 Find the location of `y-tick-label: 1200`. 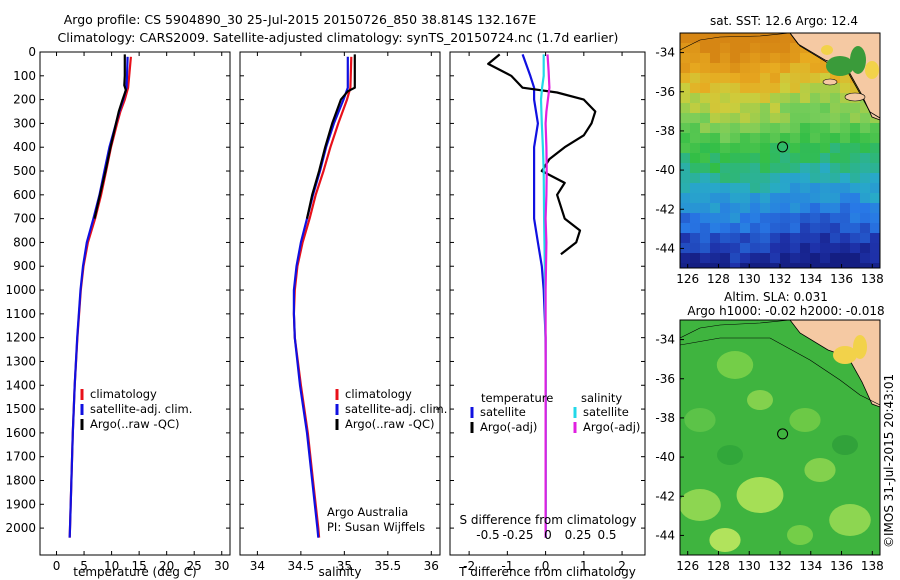

y-tick-label: 1200 is located at coordinates (20, 338).